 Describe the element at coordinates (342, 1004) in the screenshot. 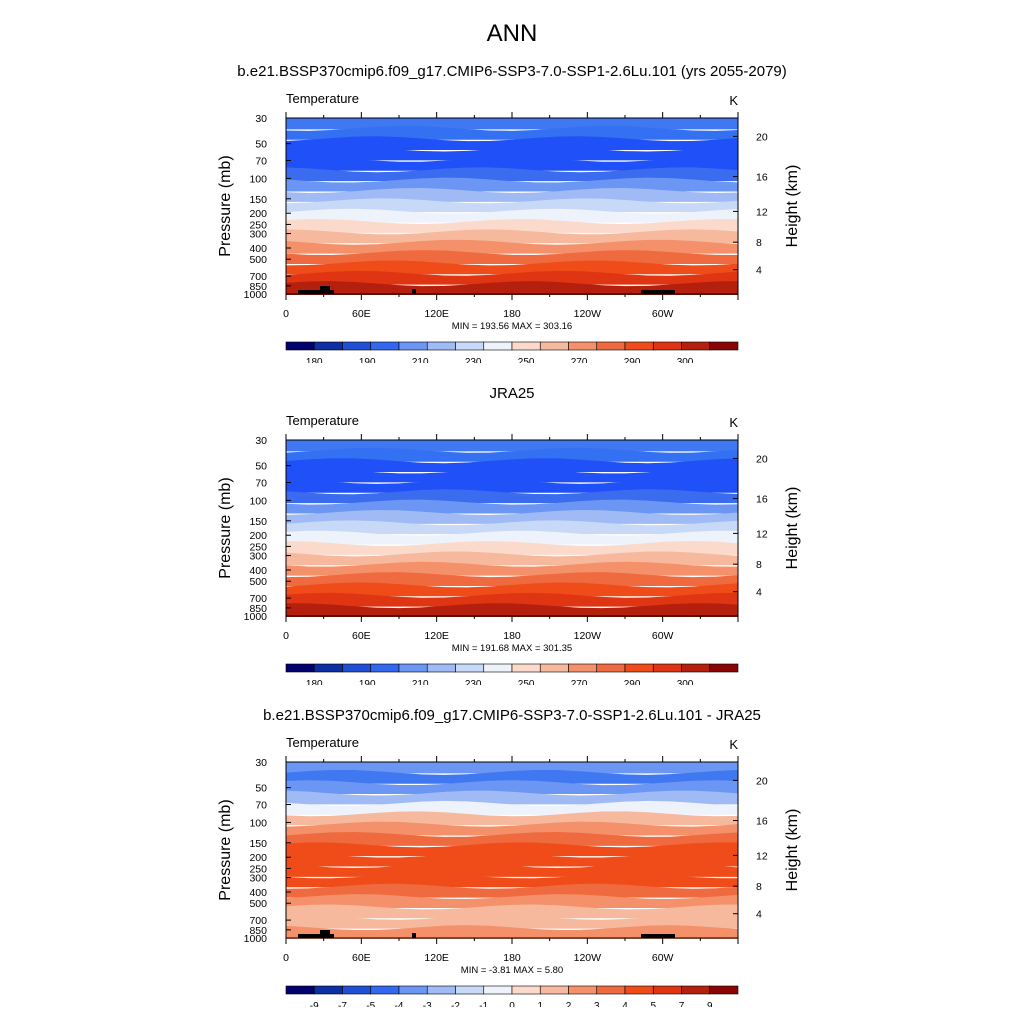

I see `colorbar-tick-label: -7` at that location.